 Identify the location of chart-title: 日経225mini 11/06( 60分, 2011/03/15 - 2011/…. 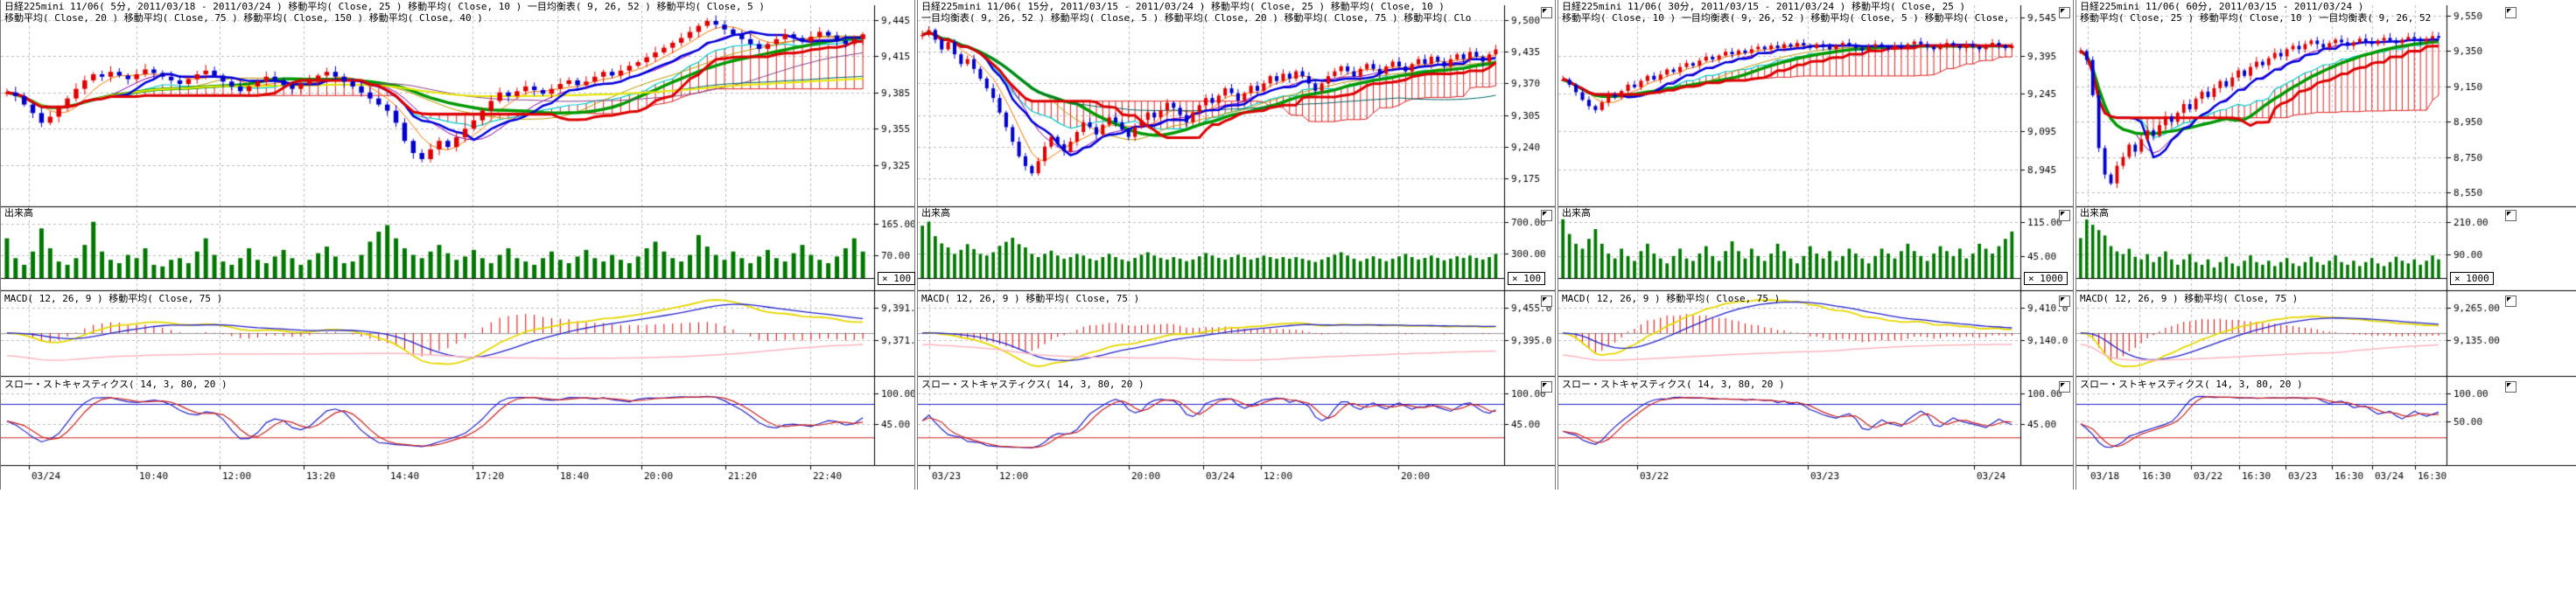
(2222, 6).